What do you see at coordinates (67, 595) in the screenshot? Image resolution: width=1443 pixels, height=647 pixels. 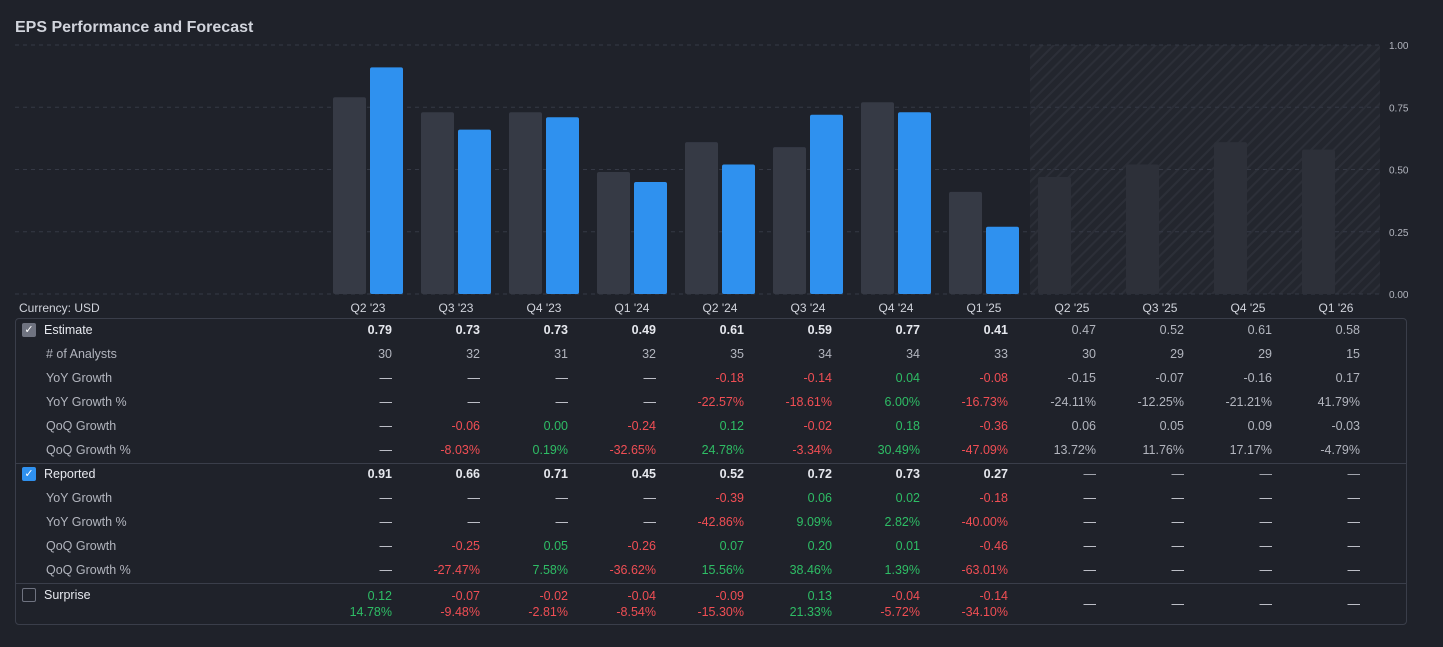 I see `row-label: Surprise` at bounding box center [67, 595].